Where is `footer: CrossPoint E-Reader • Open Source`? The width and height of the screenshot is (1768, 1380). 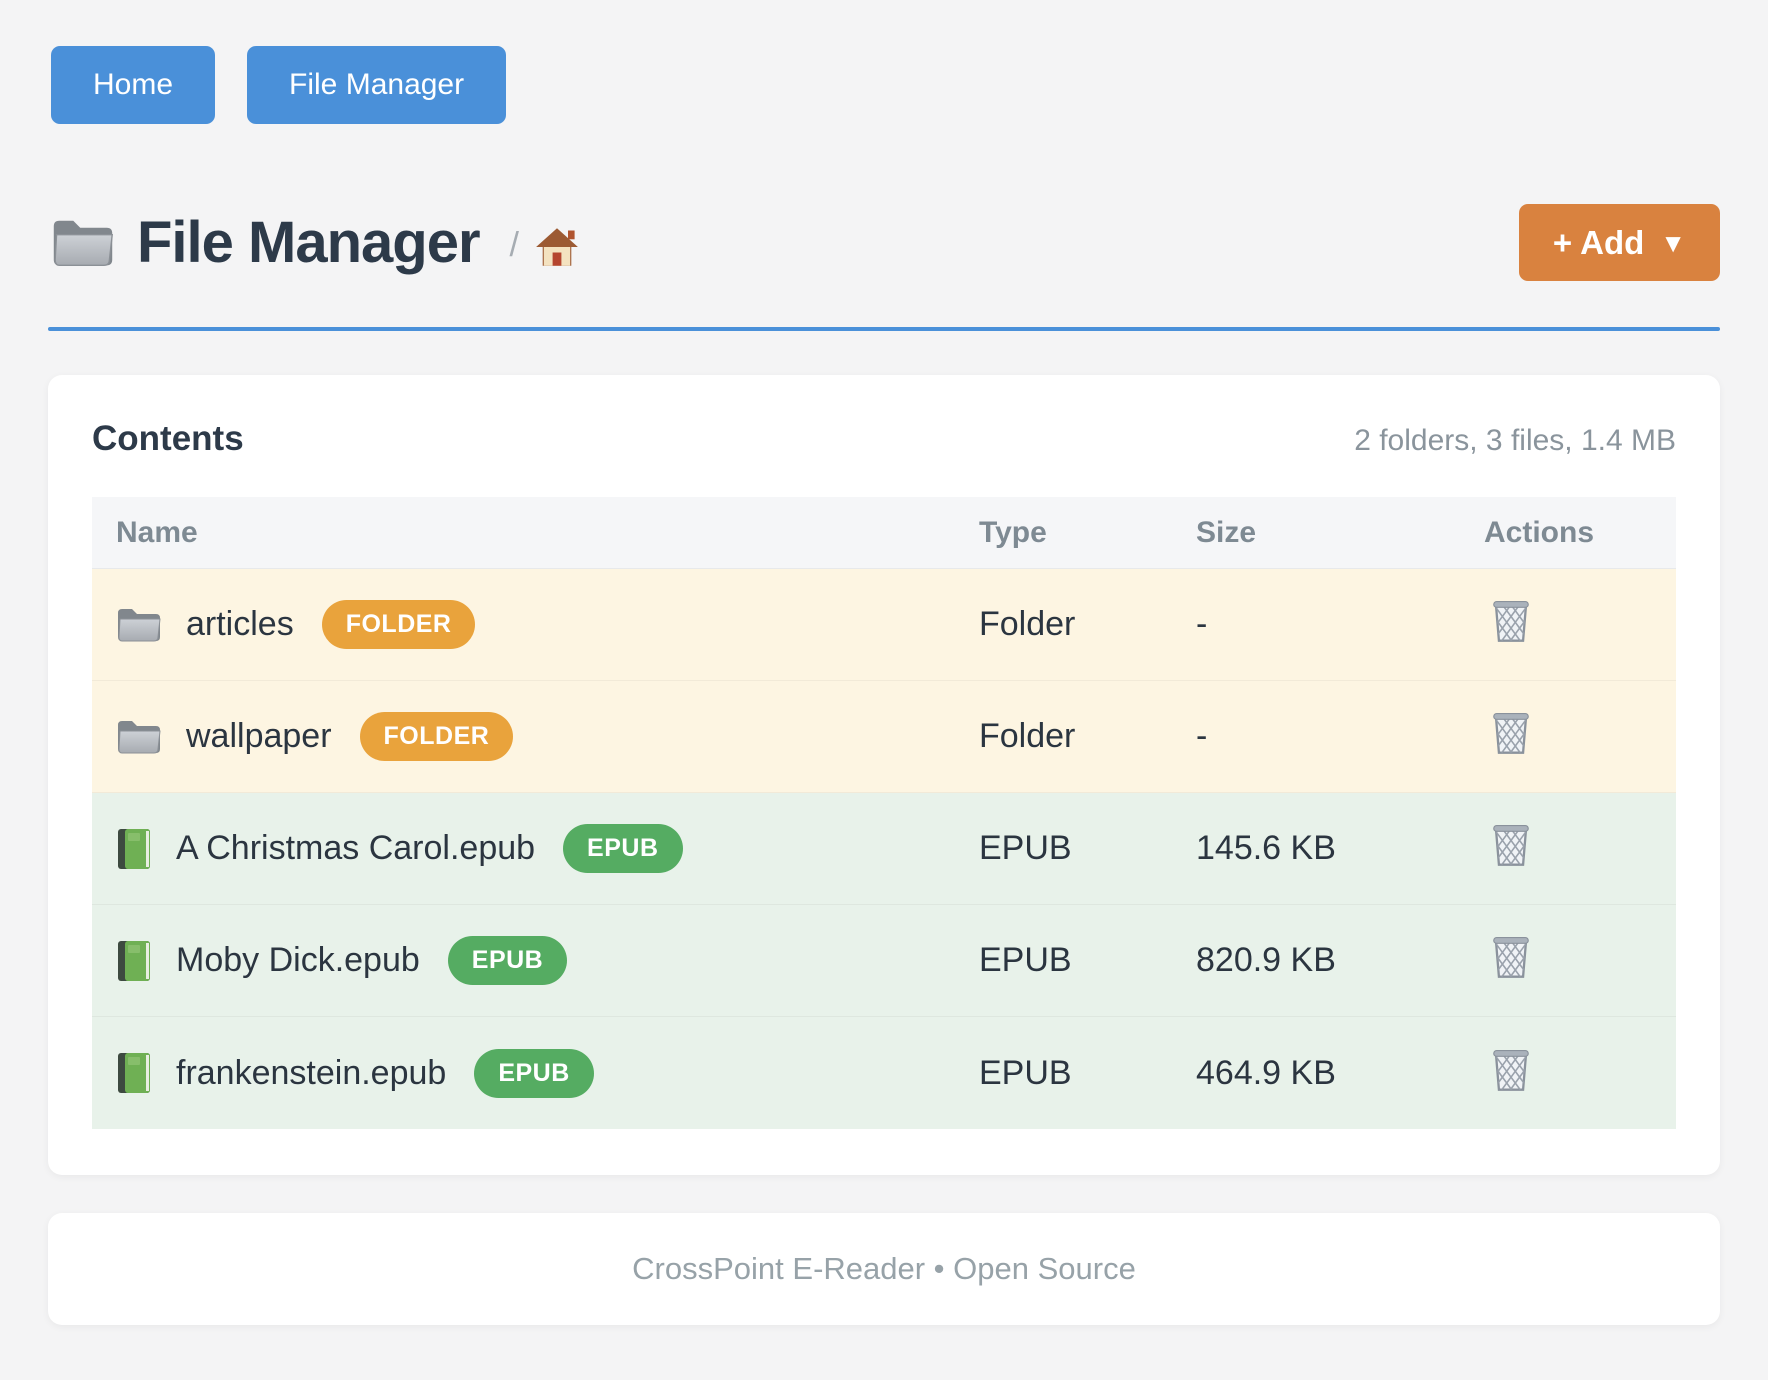 footer: CrossPoint E-Reader • Open Source is located at coordinates (884, 1269).